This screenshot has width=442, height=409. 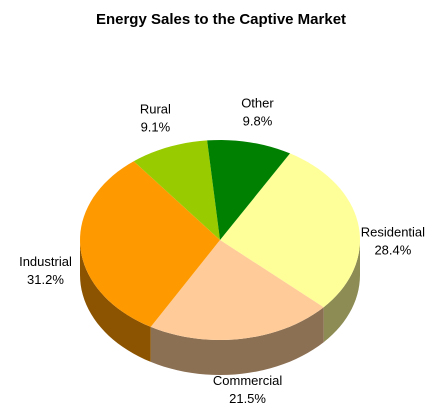 What do you see at coordinates (247, 398) in the screenshot?
I see `slice-value-label: 21.5%` at bounding box center [247, 398].